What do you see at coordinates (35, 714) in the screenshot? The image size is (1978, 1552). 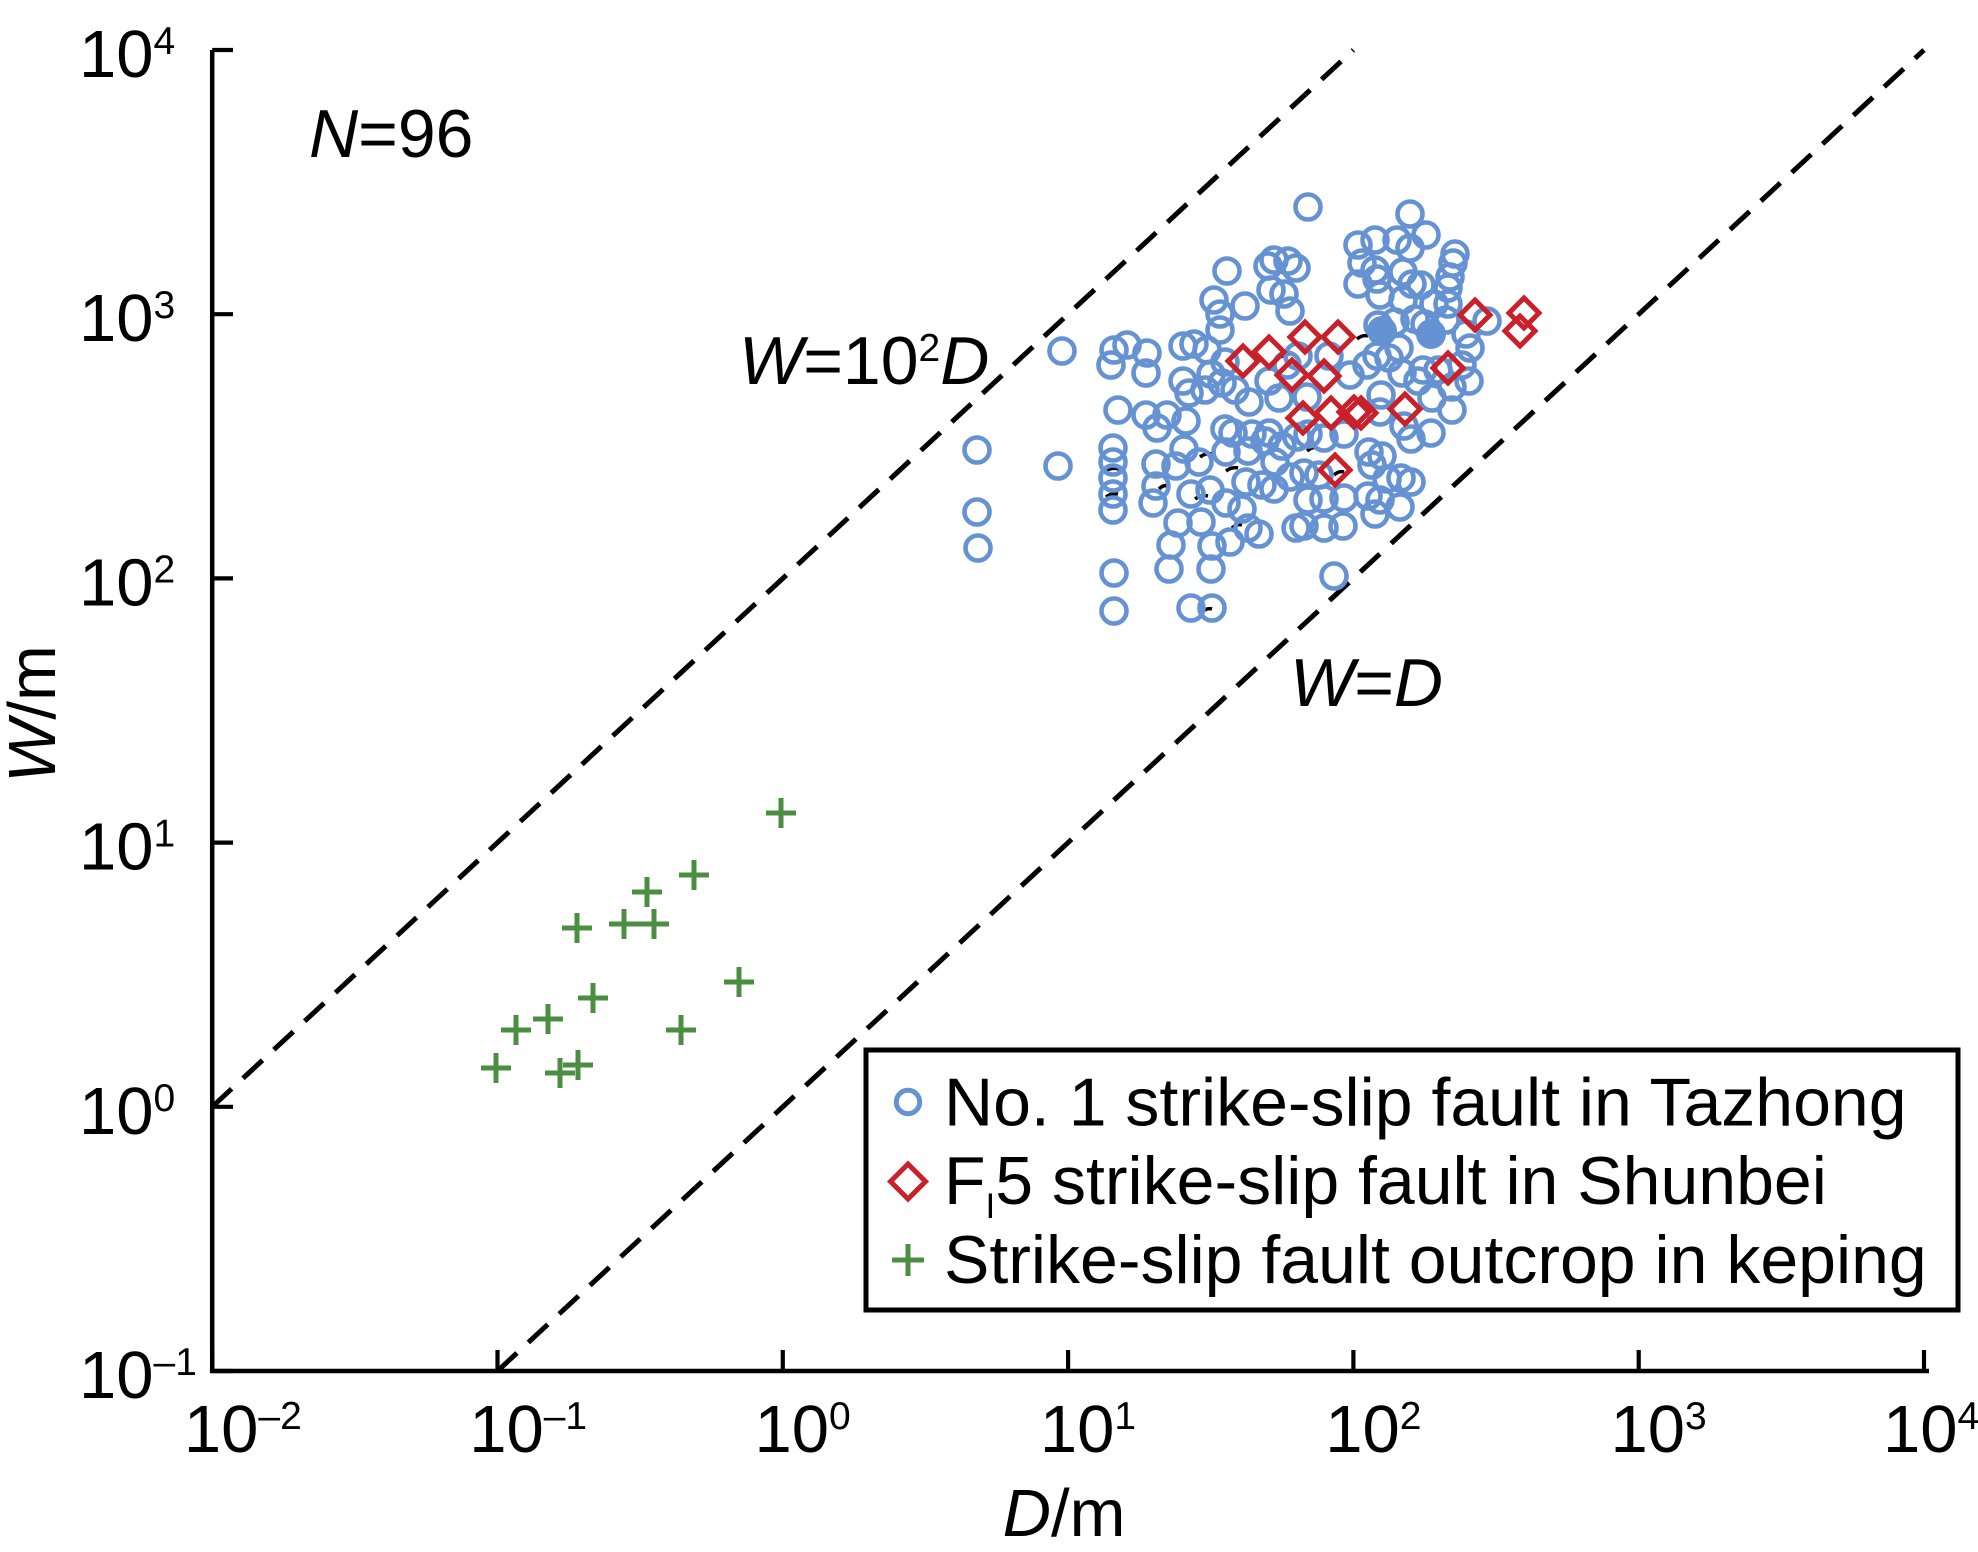 I see `svg-text: W/m` at bounding box center [35, 714].